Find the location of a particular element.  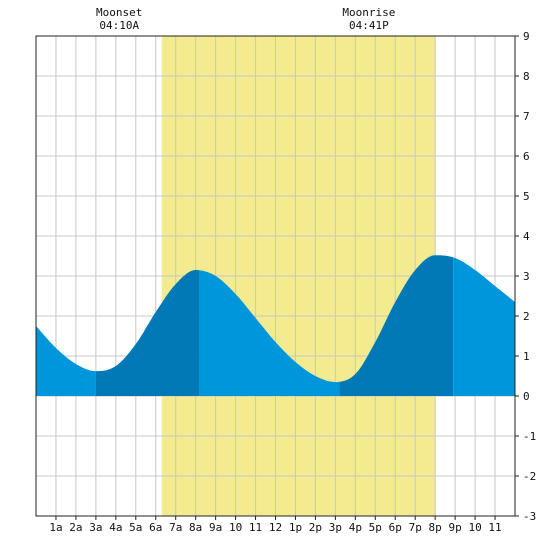

y-tick-label: 5 is located at coordinates (526, 196).